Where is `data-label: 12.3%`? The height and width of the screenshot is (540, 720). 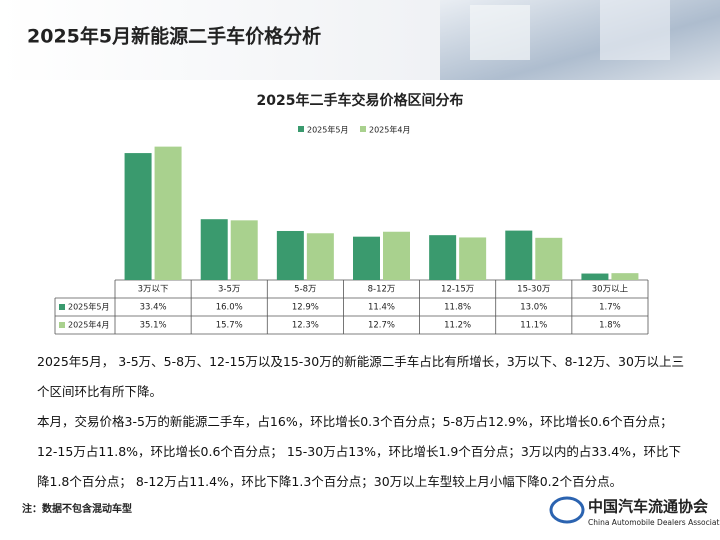 data-label: 12.3% is located at coordinates (305, 326).